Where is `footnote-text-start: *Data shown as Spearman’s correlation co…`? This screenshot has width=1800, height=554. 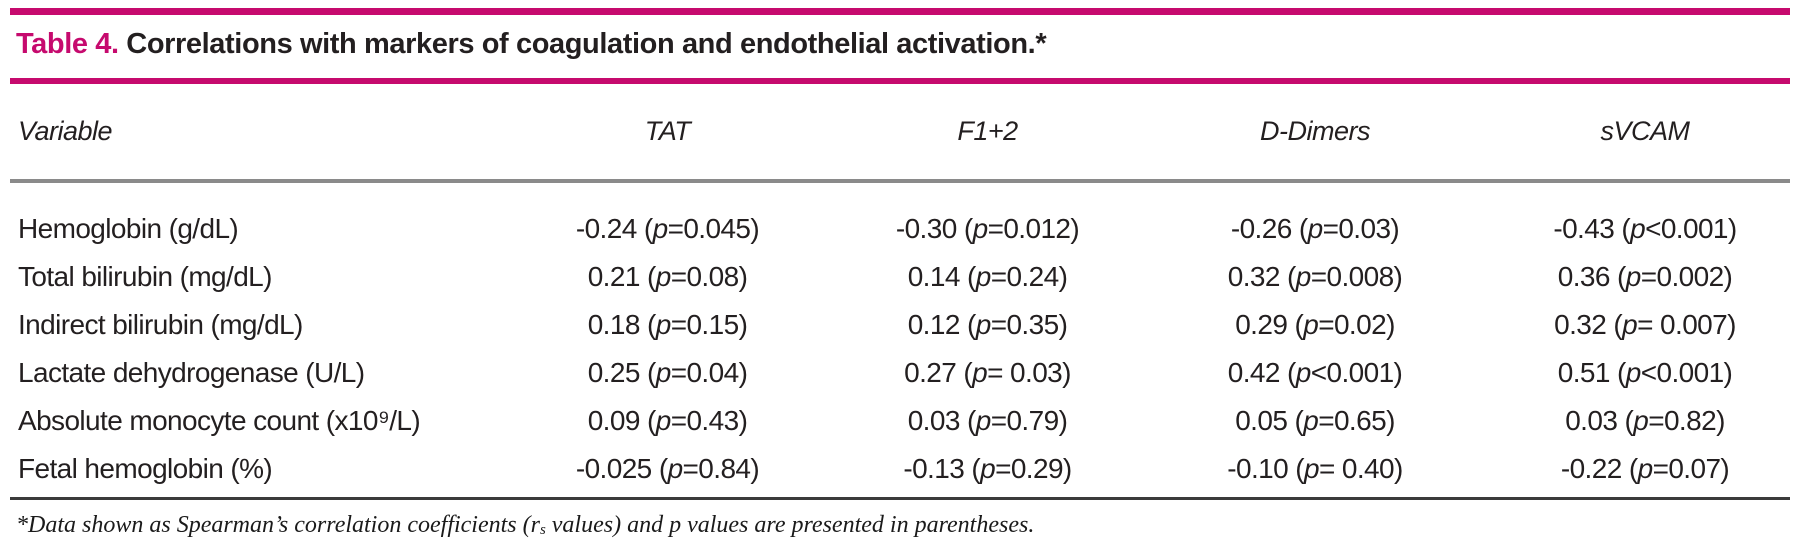
footnote-text-start: *Data shown as Spearman’s correlation co… is located at coordinates (278, 525).